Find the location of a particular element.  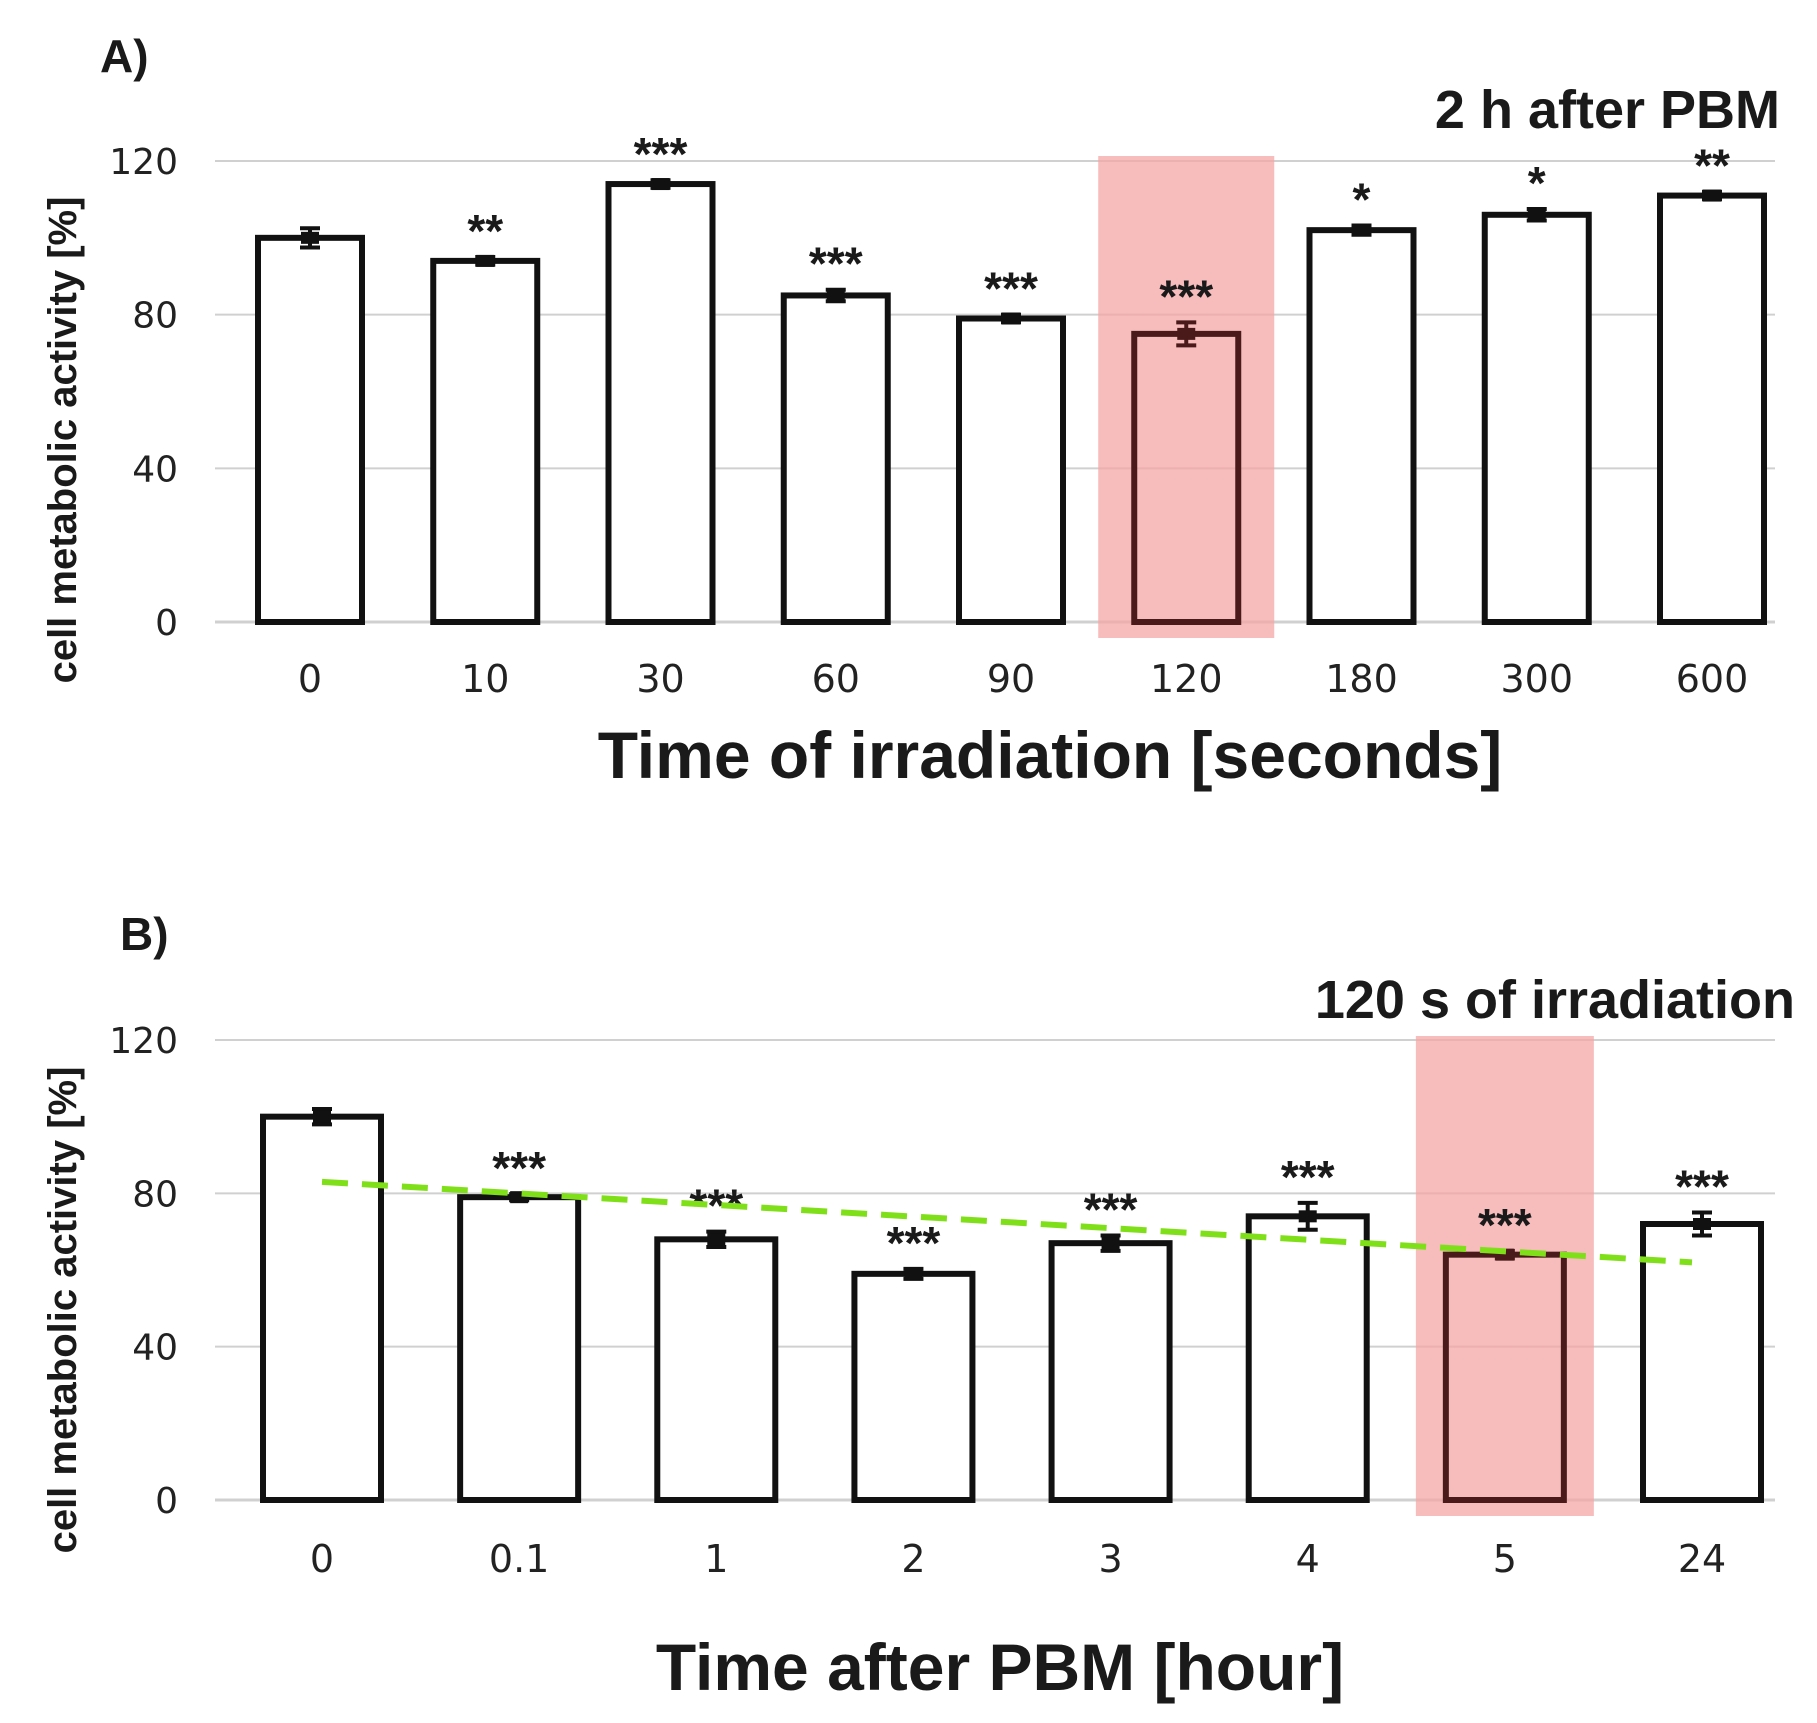

panel-b-x-tick-label: 4 is located at coordinates (1308, 1559).